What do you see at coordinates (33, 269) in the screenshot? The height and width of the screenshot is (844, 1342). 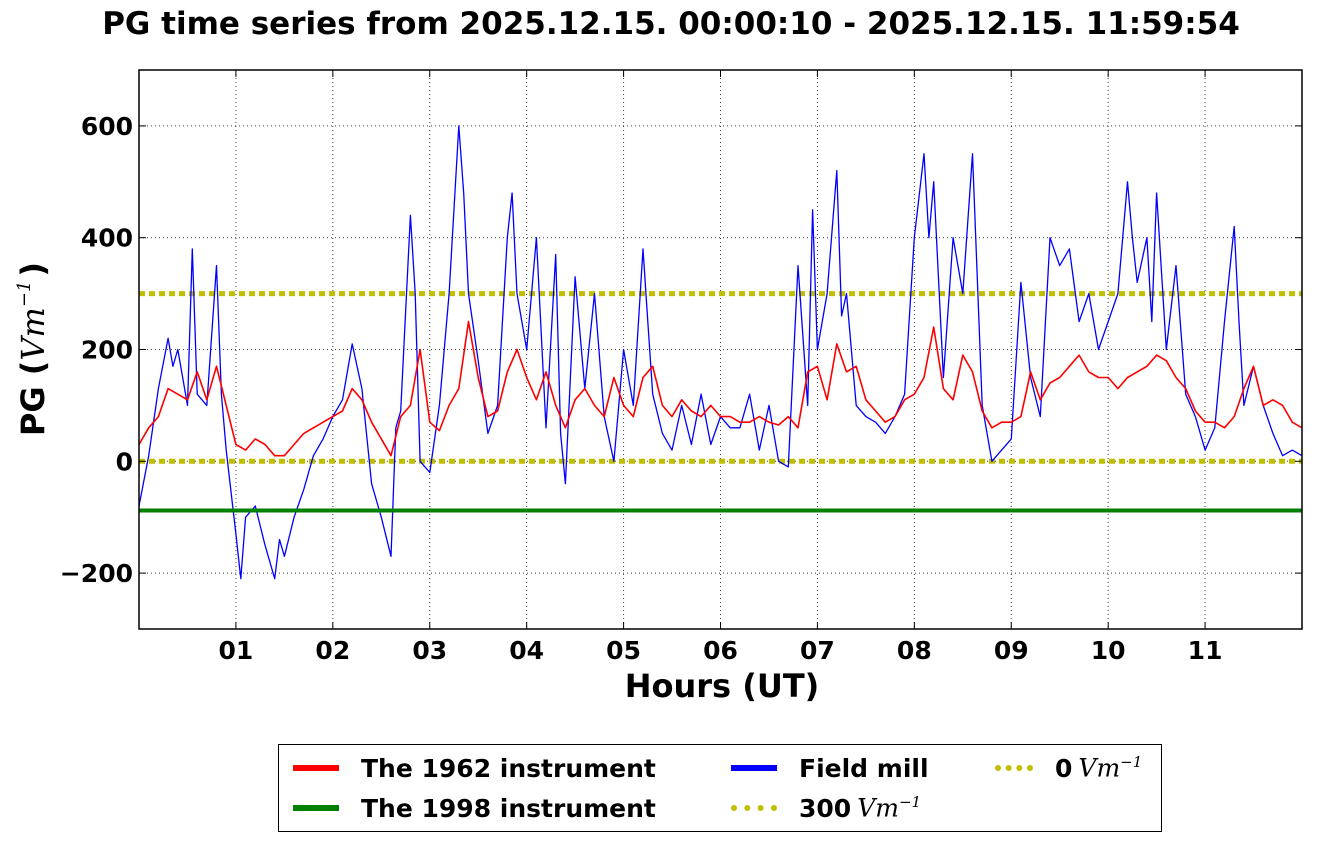 I see `y-axis-label-close: )` at bounding box center [33, 269].